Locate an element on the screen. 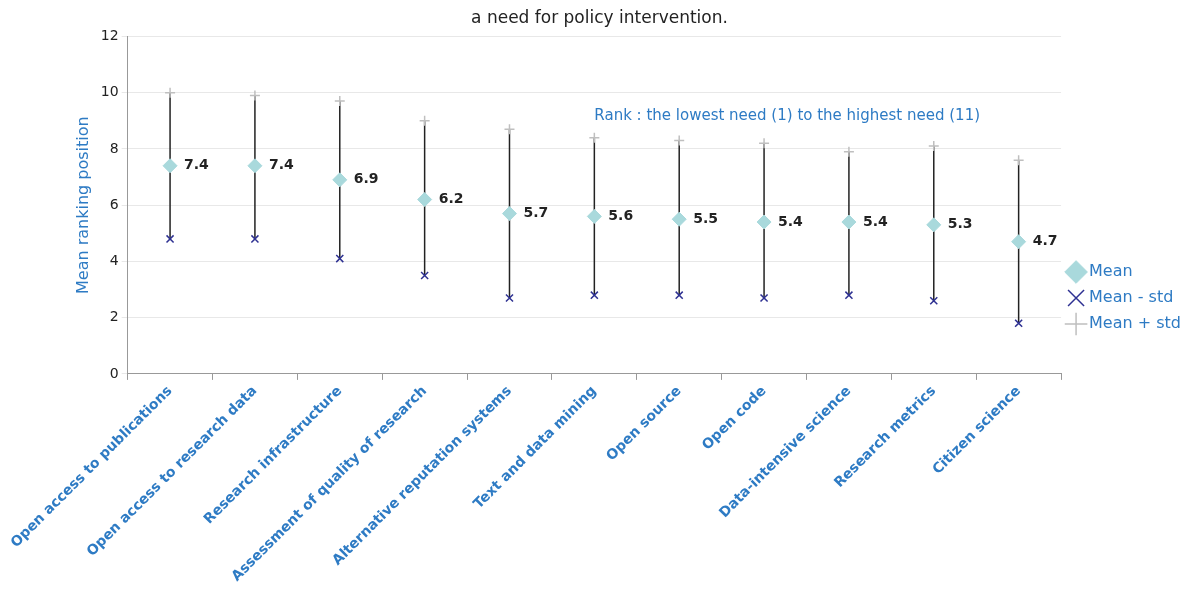 The height and width of the screenshot is (596, 1203). data-label: 5.3 is located at coordinates (960, 223).